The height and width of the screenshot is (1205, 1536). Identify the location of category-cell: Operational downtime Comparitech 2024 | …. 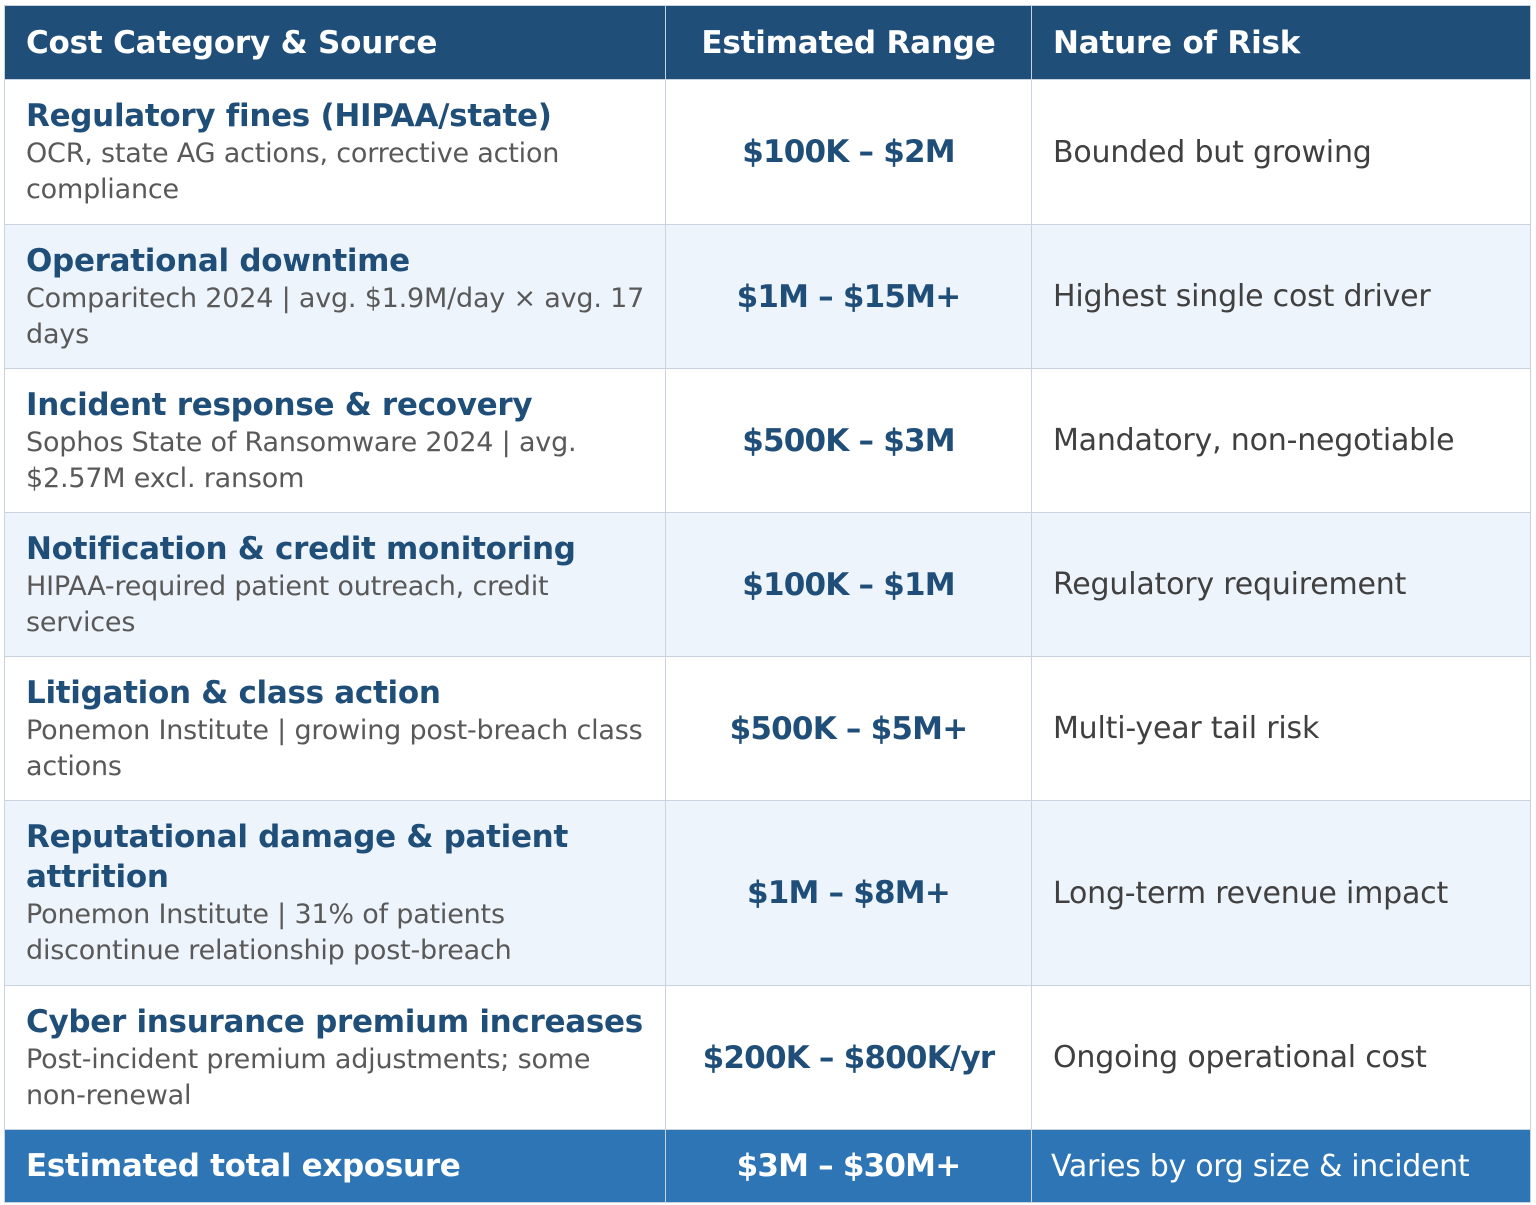
(335, 296).